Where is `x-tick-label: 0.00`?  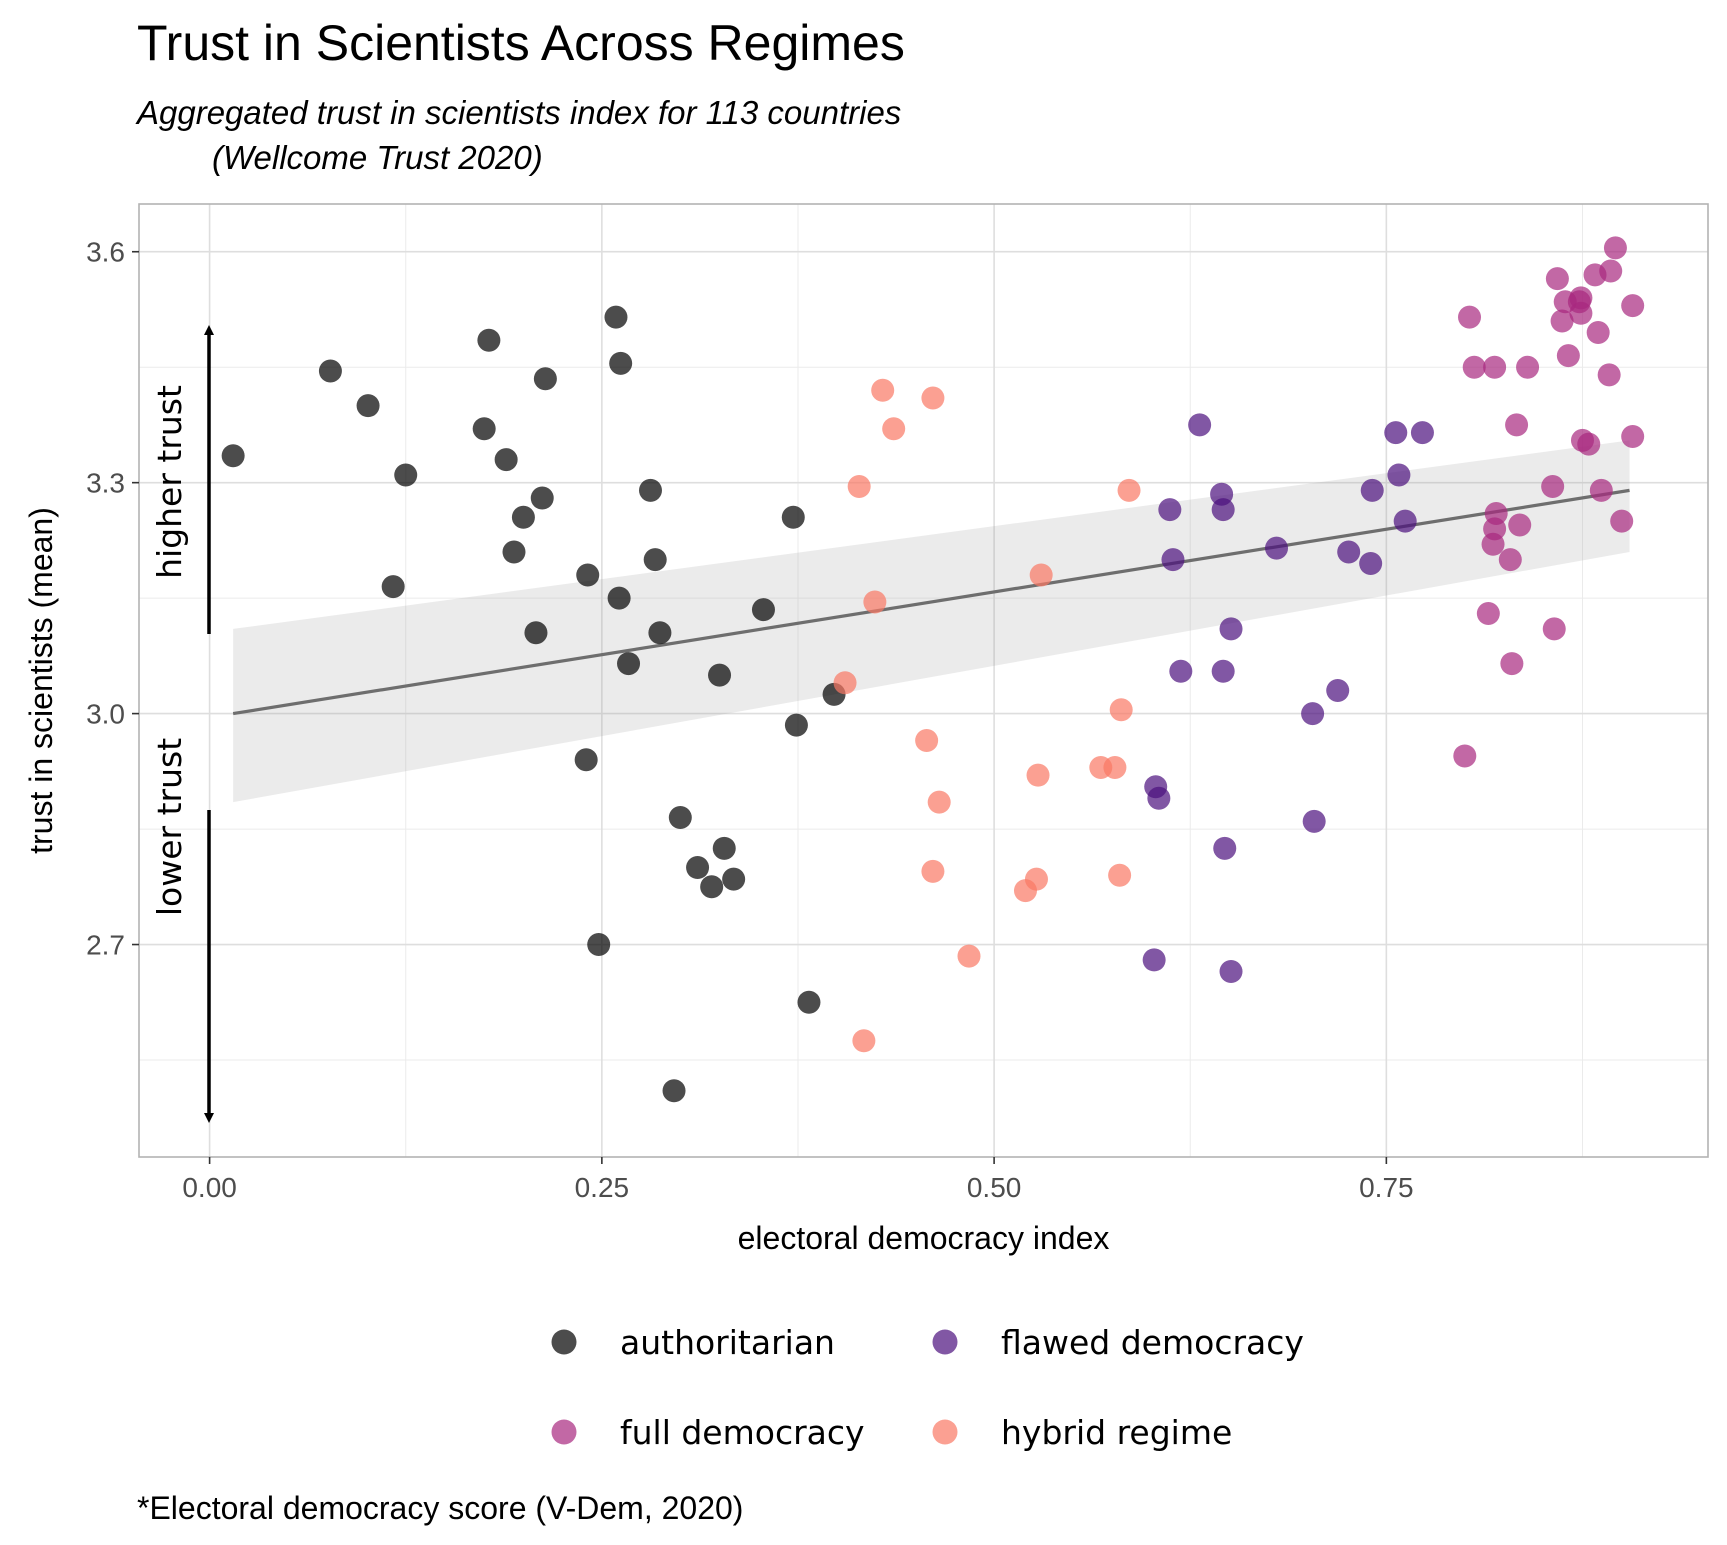
x-tick-label: 0.00 is located at coordinates (209, 1187).